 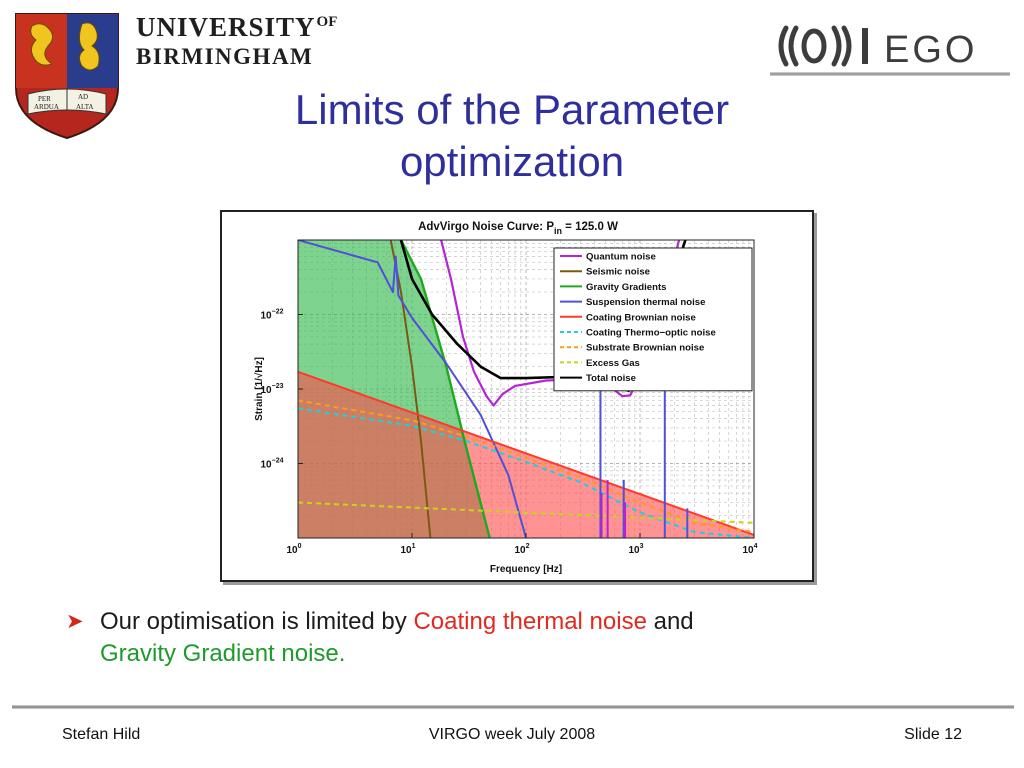 What do you see at coordinates (513, 707) in the screenshot?
I see `footer-divider` at bounding box center [513, 707].